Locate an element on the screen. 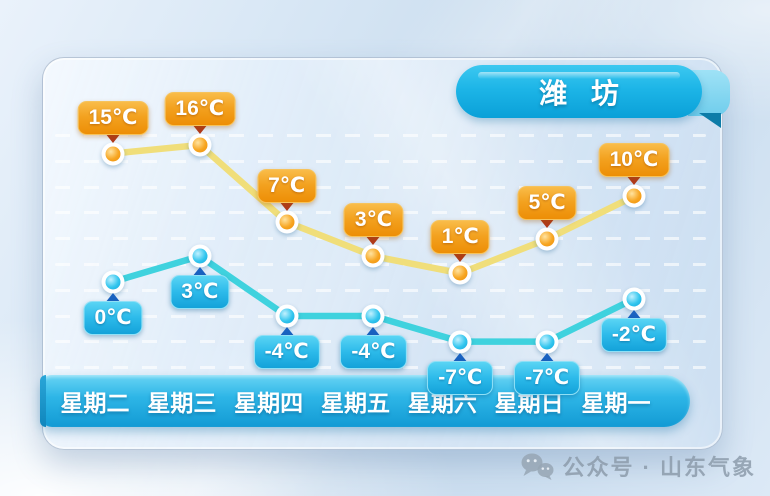 The height and width of the screenshot is (496, 770). wechat-icon is located at coordinates (537, 466).